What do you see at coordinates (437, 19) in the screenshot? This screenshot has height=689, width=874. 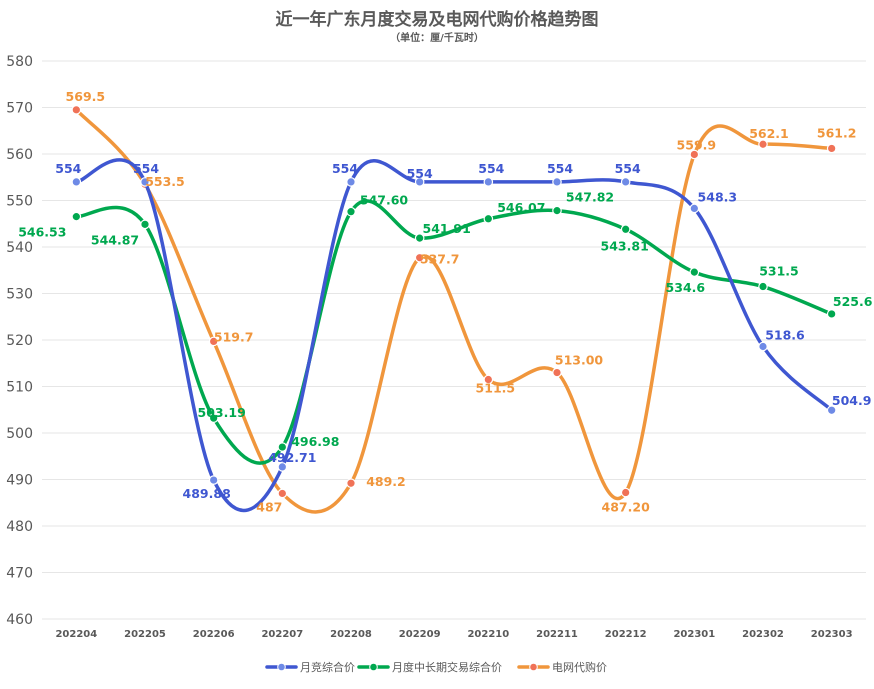 I see `chart-title: 近一年广东月度交易及电网代购价格趋势图` at bounding box center [437, 19].